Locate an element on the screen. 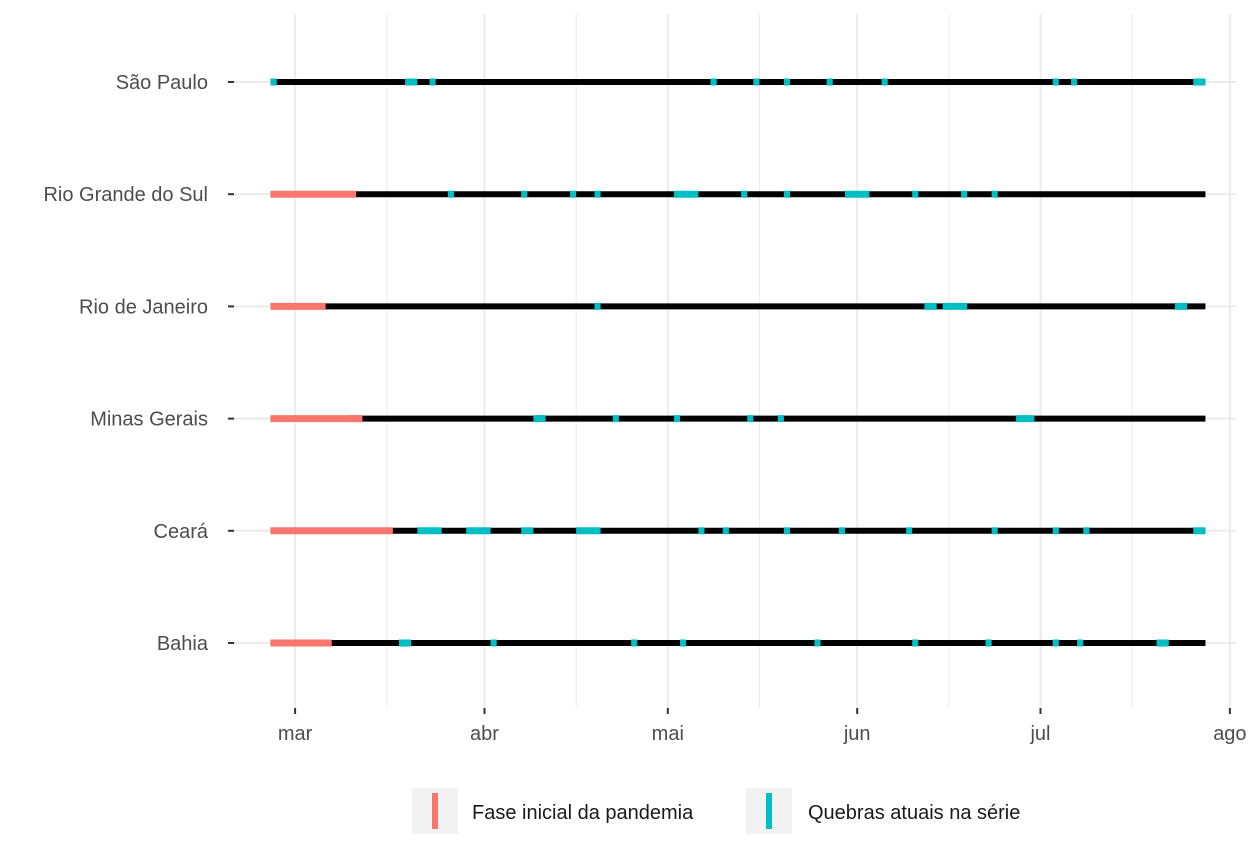 The image size is (1248, 864). x-tick-label: mai is located at coordinates (668, 734).